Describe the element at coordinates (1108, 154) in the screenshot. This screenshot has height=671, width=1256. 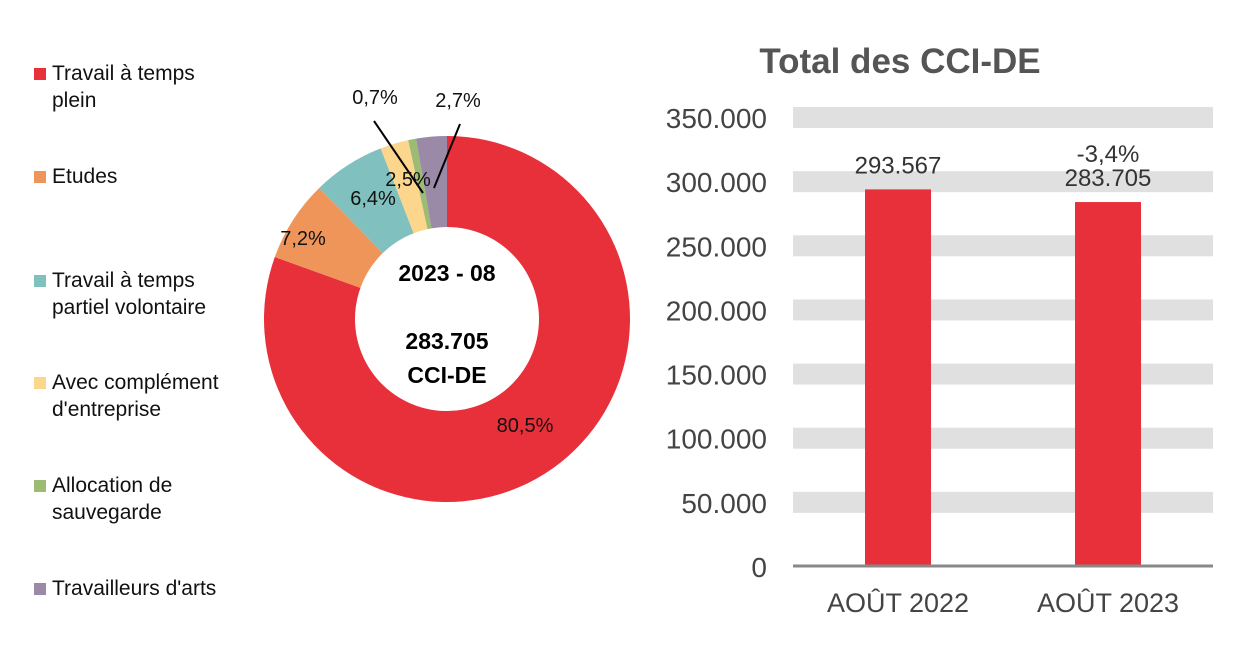
I see `change-annotation: -3,4%` at that location.